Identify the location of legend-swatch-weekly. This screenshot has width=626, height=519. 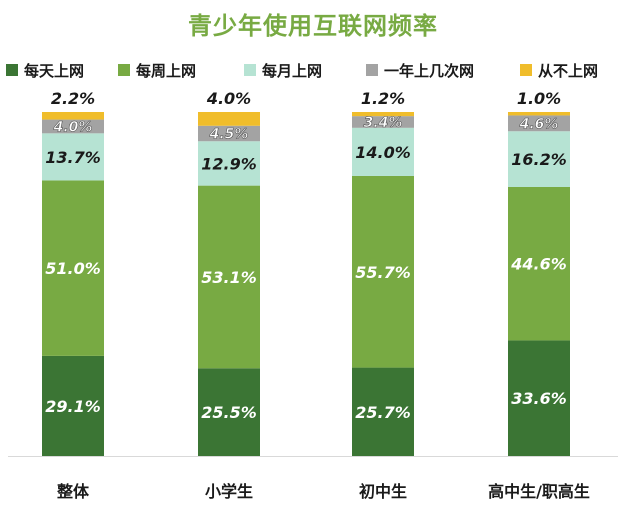
(124, 70).